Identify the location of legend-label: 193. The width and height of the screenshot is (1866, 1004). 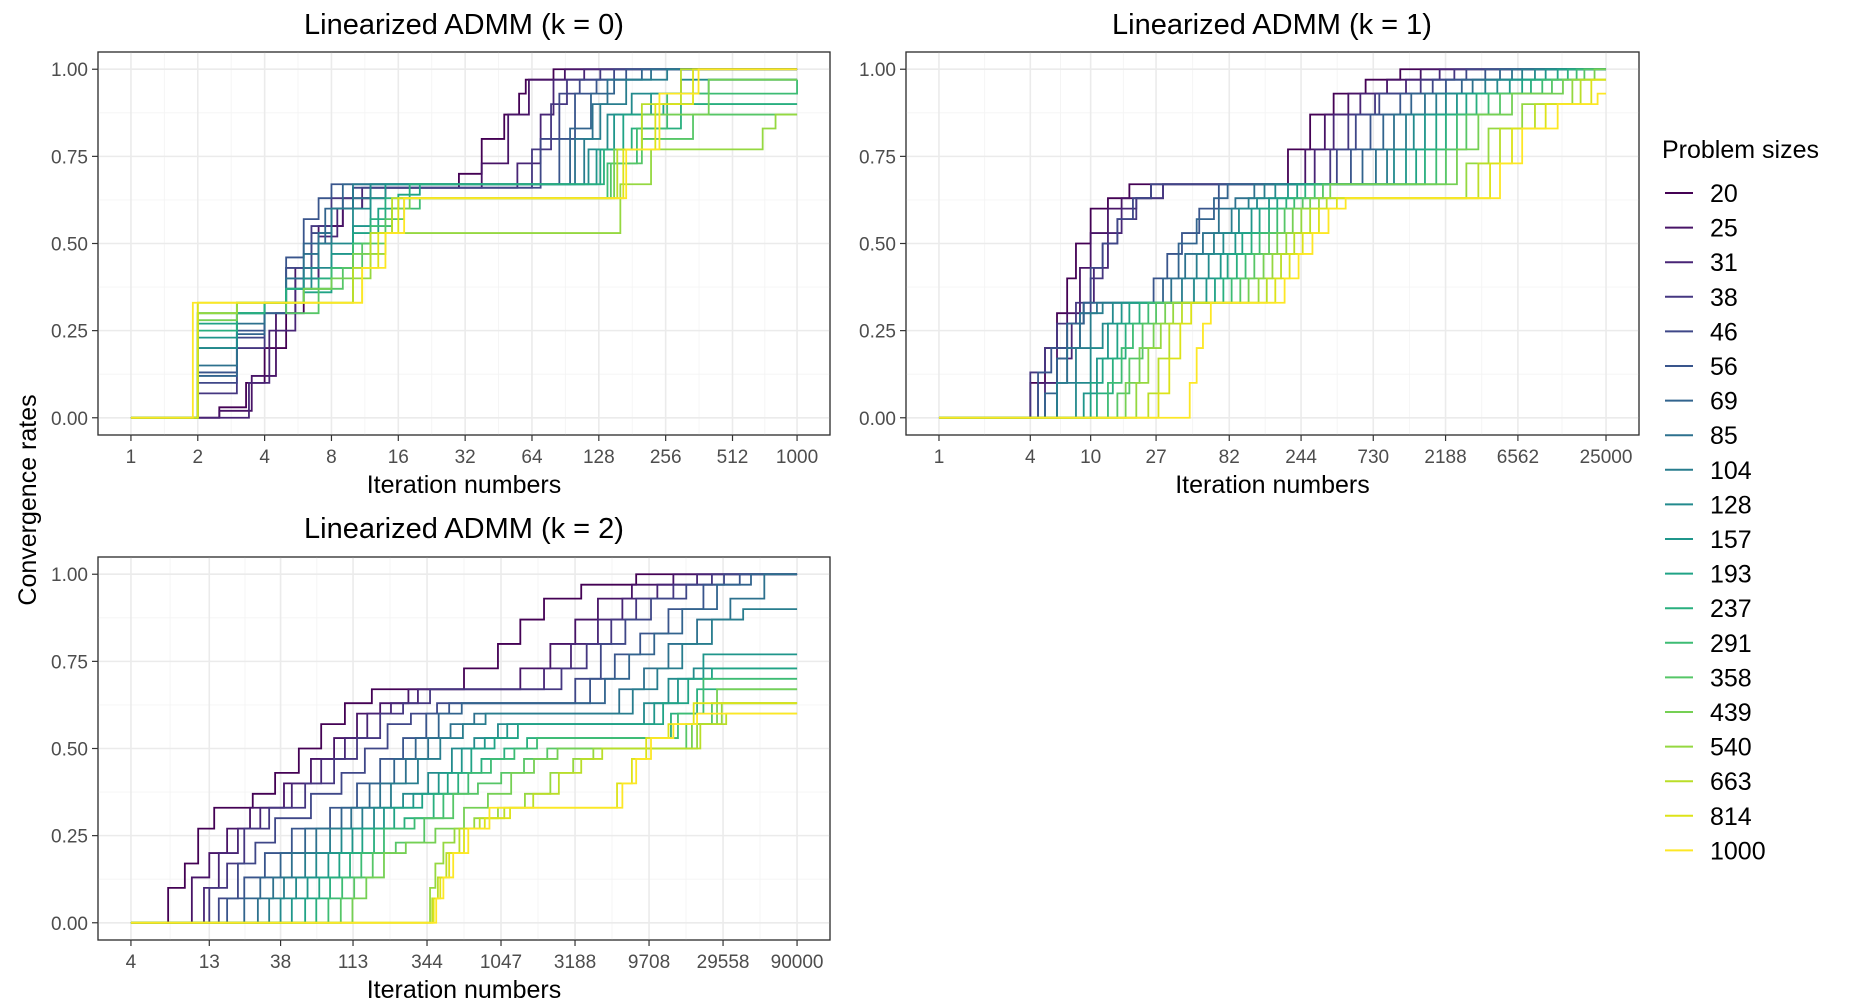
(1731, 575).